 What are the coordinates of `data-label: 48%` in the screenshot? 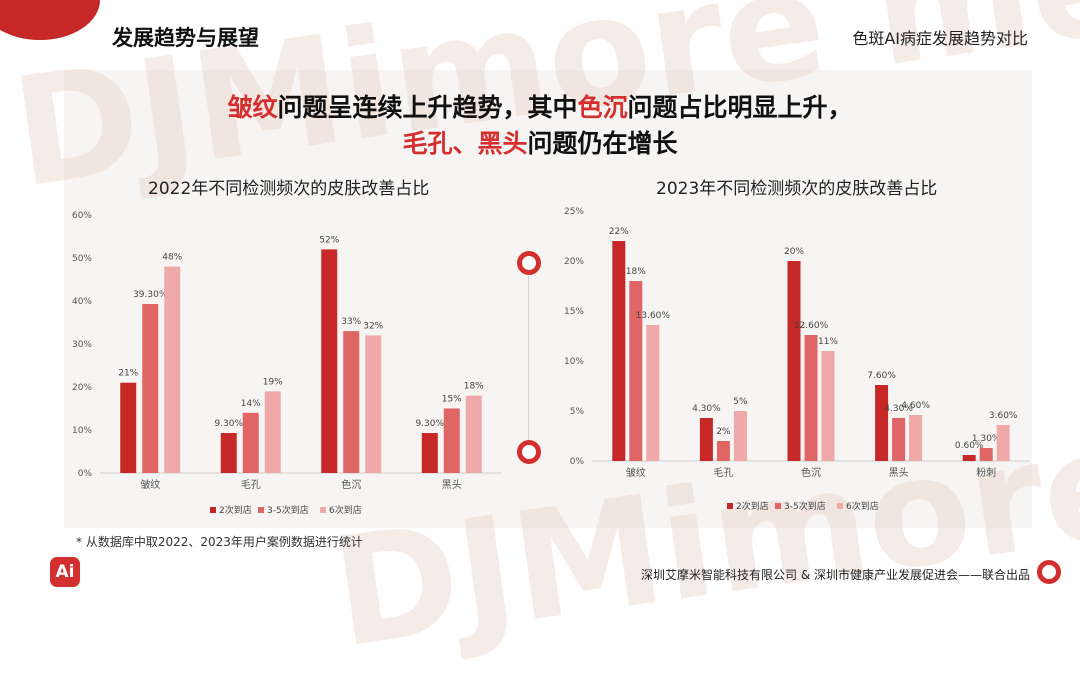 It's located at (172, 258).